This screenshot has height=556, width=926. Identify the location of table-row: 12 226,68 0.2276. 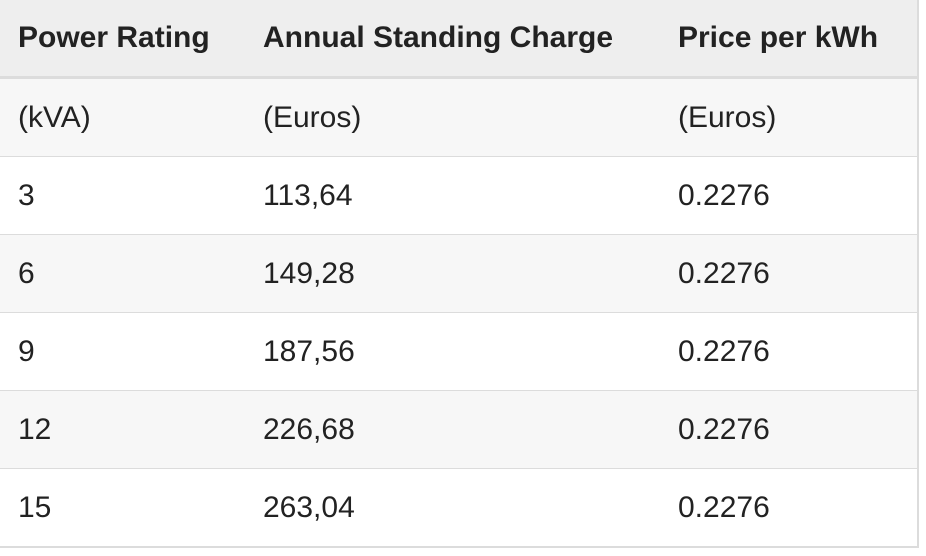
(459, 429).